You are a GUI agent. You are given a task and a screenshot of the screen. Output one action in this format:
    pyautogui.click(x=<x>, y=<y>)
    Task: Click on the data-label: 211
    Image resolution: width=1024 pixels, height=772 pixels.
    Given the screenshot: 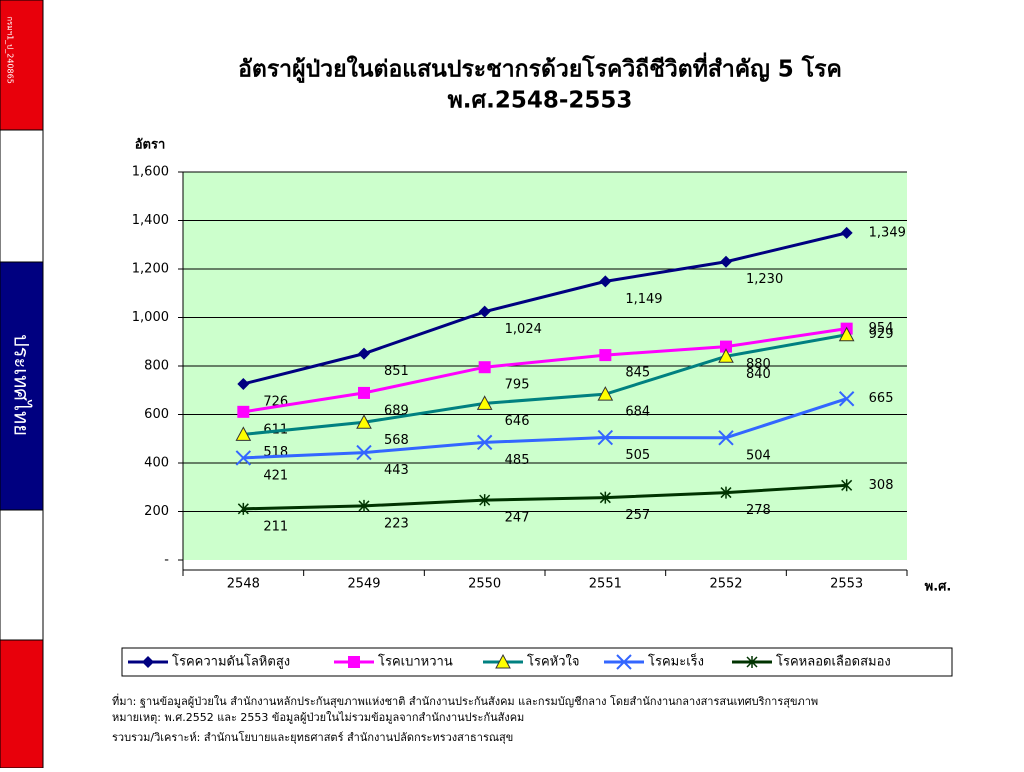 What is the action you would take?
    pyautogui.click(x=275, y=526)
    